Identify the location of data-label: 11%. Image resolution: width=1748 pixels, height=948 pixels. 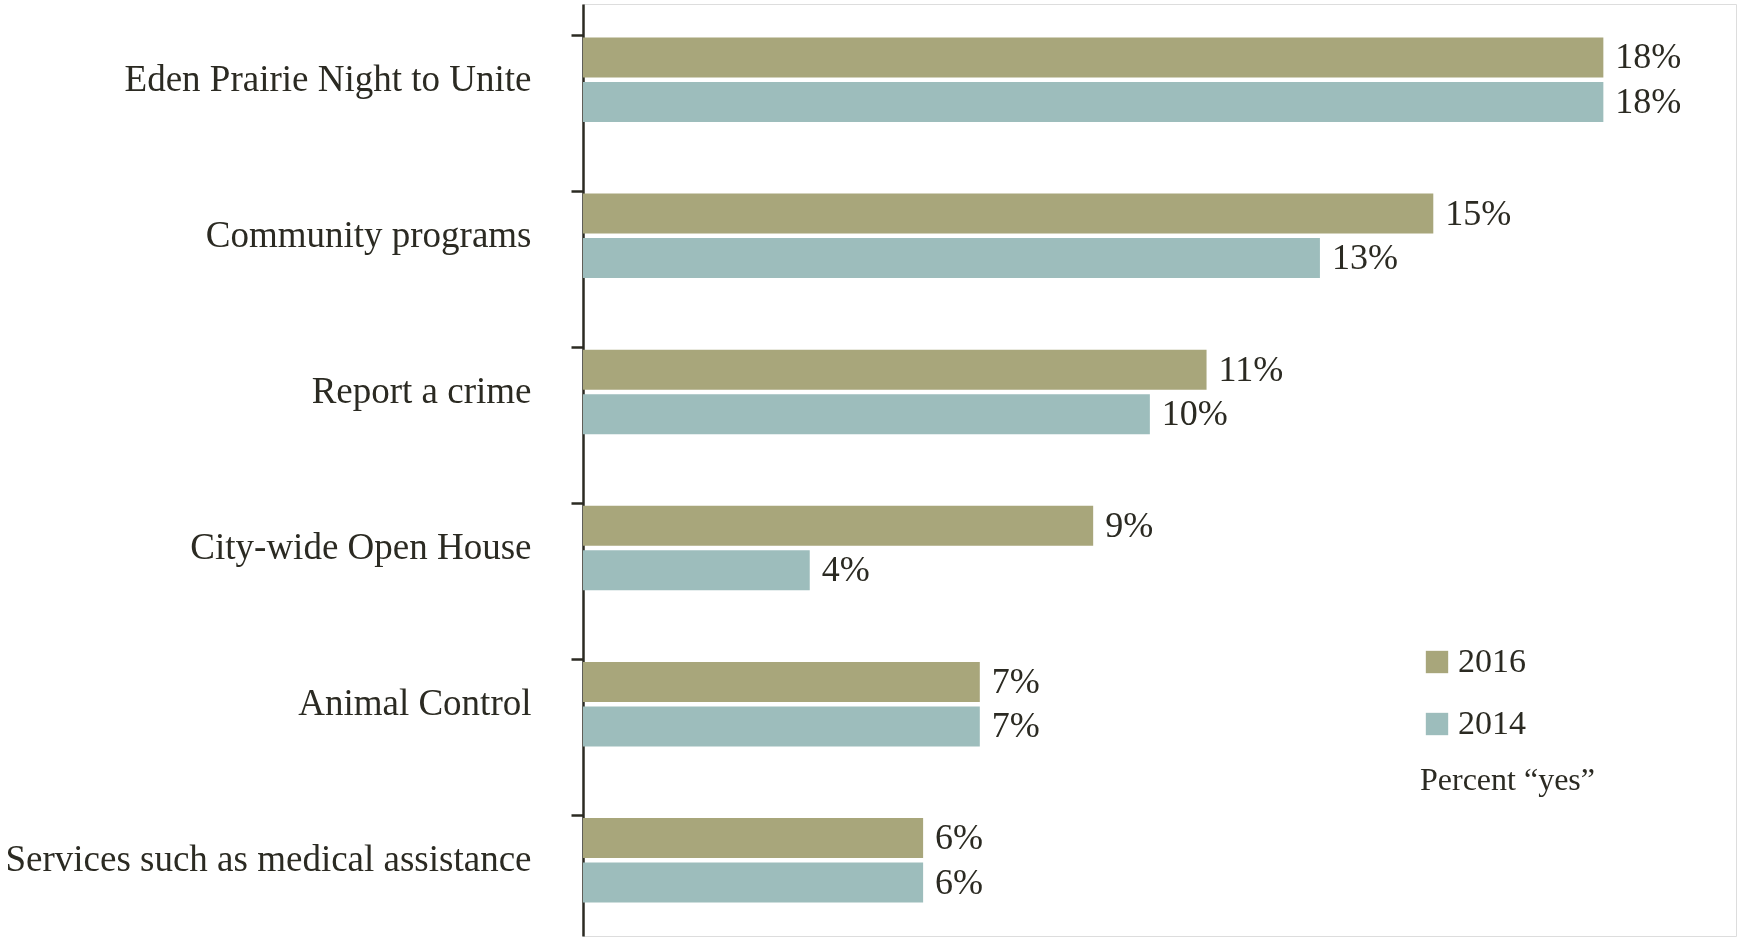
(1251, 368).